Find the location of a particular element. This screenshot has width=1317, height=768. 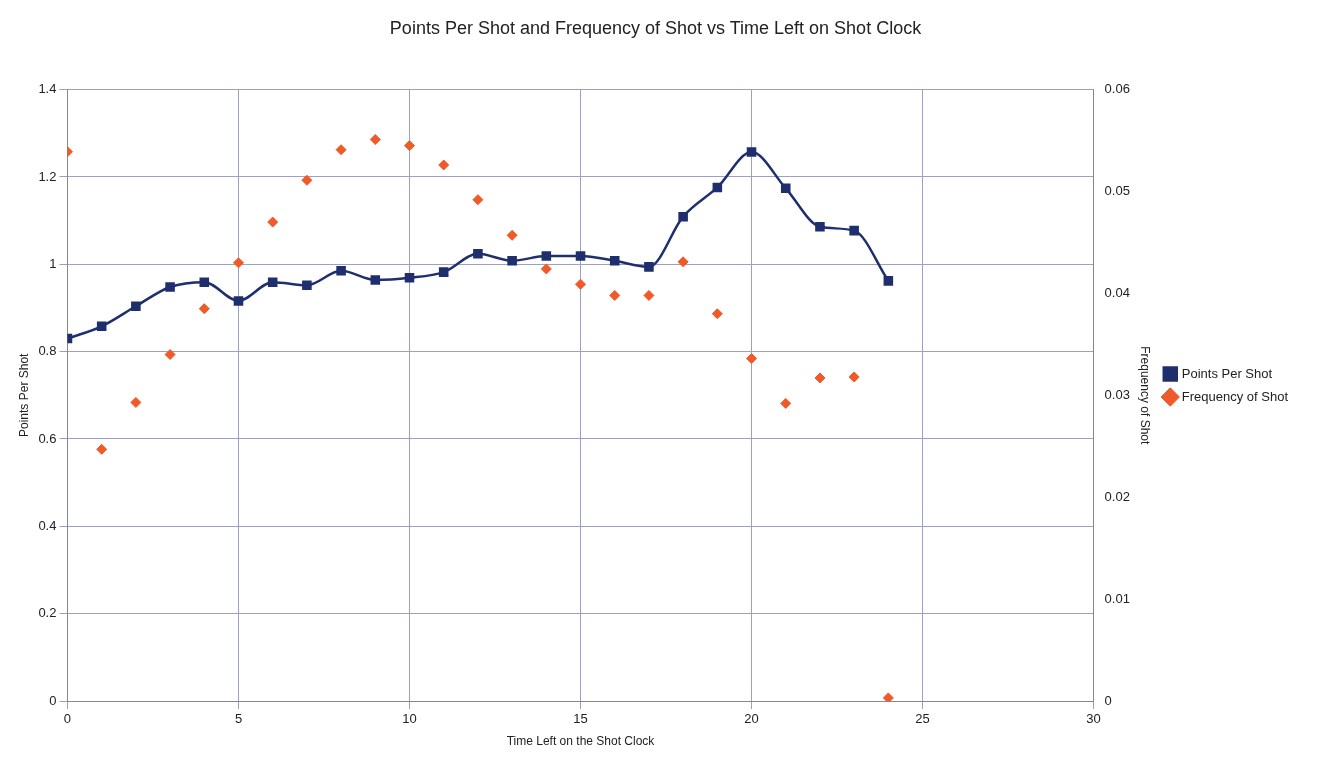

y-tick-label: 1.4 is located at coordinates (47, 89).